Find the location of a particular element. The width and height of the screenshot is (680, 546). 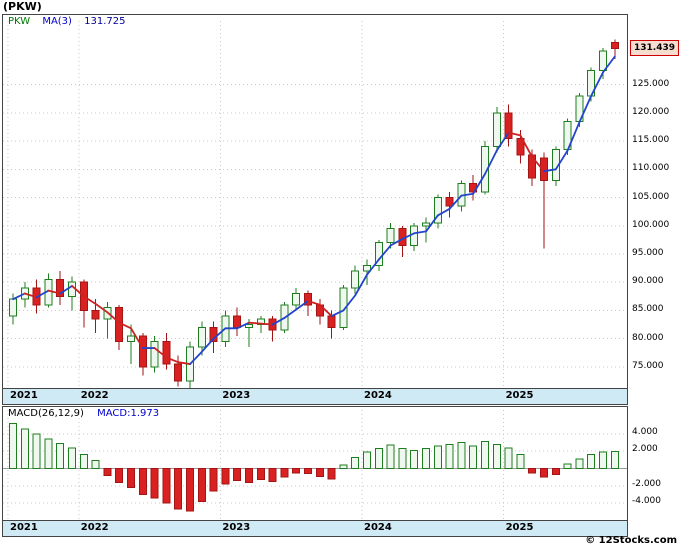

price-axis-tick: 95.000 is located at coordinates (648, 252).